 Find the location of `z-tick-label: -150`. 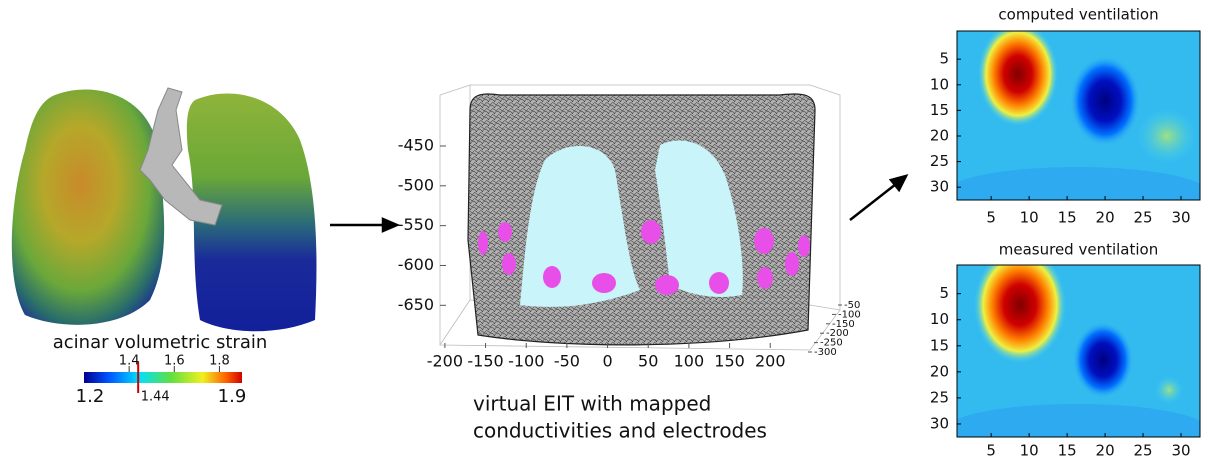

z-tick-label: -150 is located at coordinates (843, 324).